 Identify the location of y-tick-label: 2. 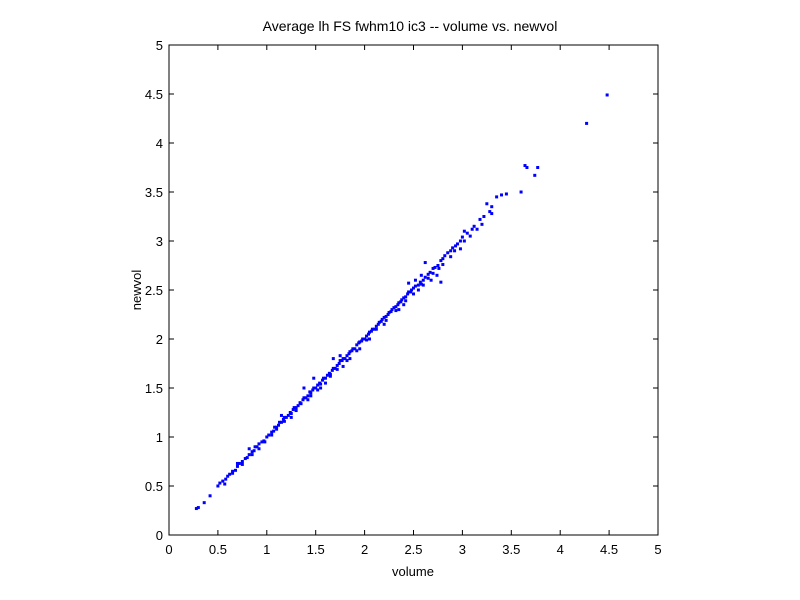
(159, 339).